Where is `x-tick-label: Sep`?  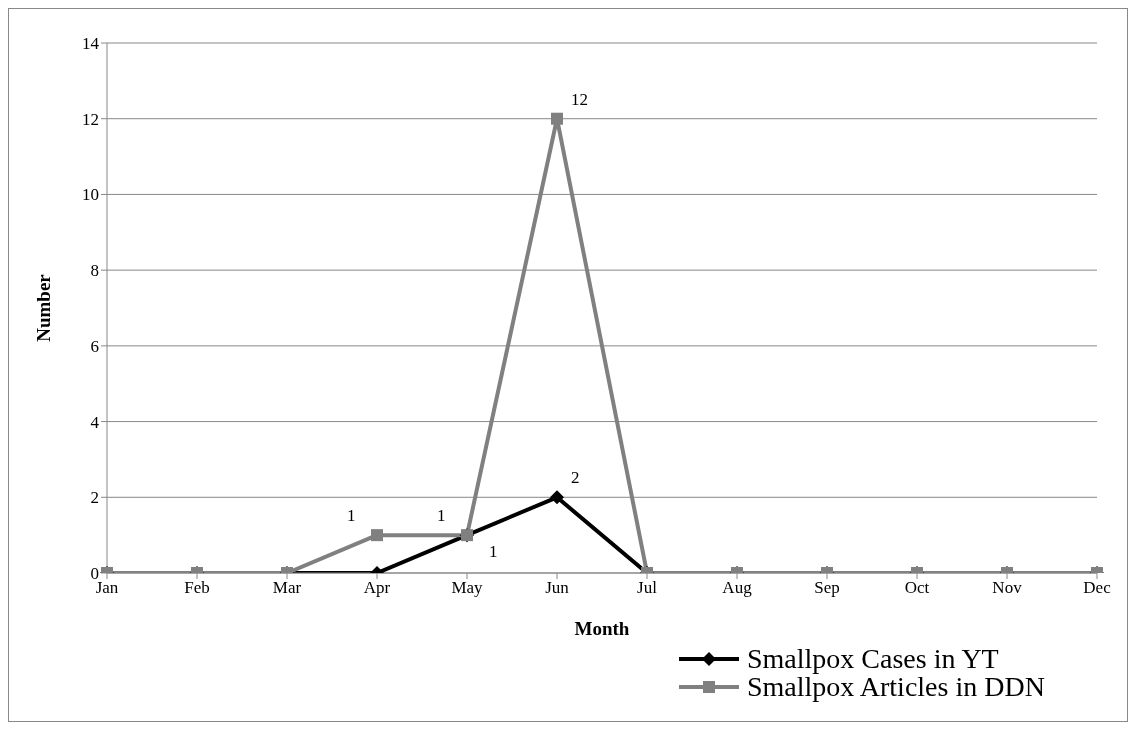
x-tick-label: Sep is located at coordinates (827, 588).